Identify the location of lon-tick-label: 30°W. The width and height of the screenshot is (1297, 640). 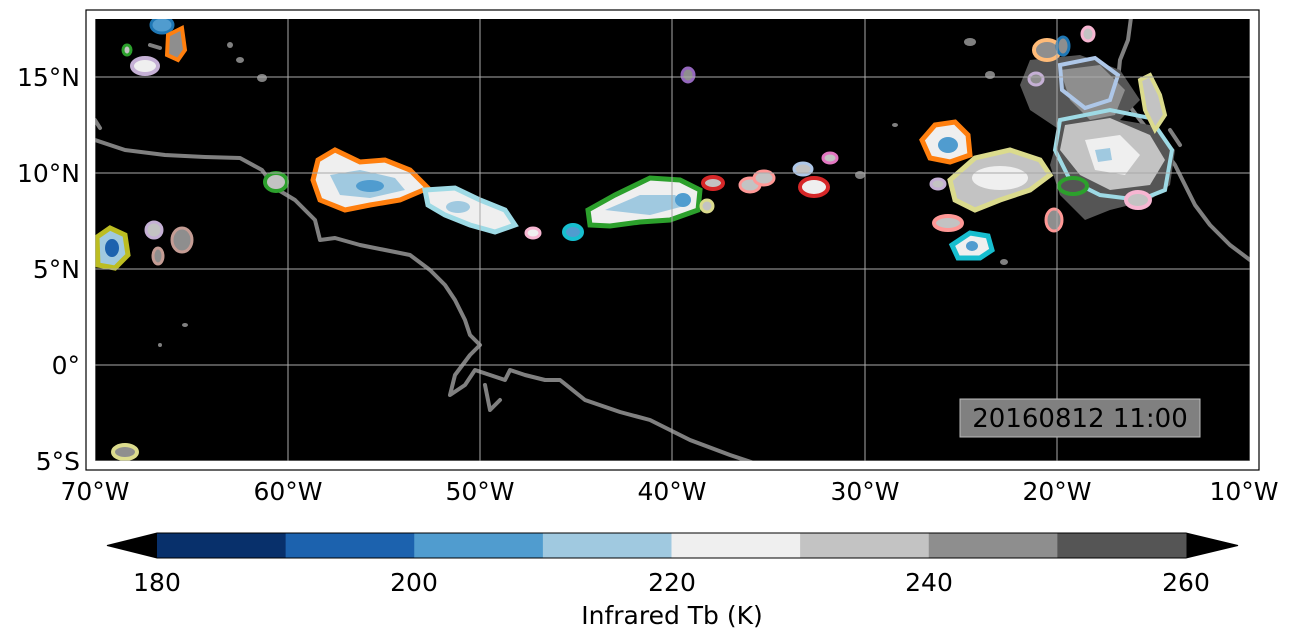
(864, 491).